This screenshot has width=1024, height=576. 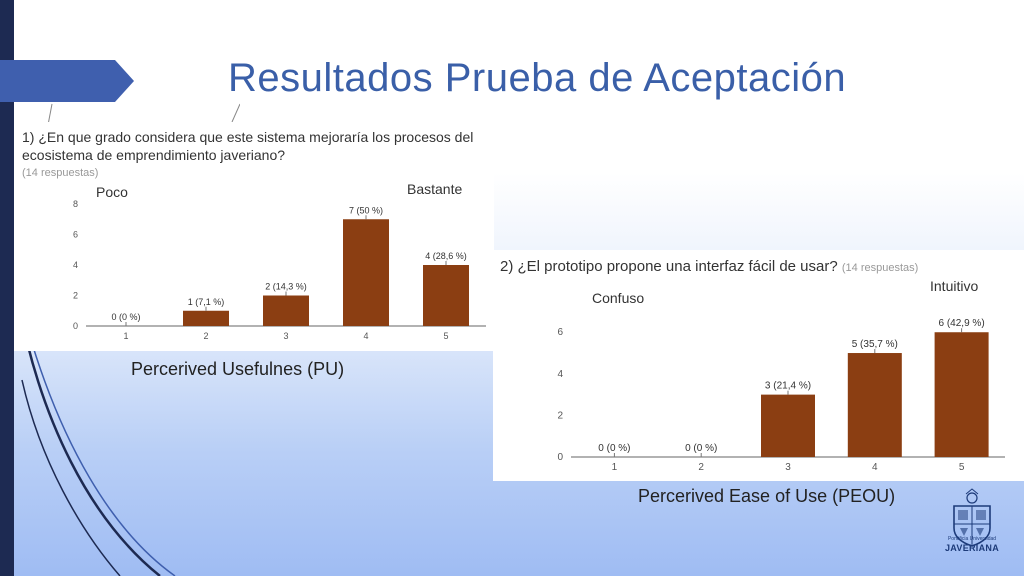 I want to click on title-arrow-shape, so click(x=67, y=81).